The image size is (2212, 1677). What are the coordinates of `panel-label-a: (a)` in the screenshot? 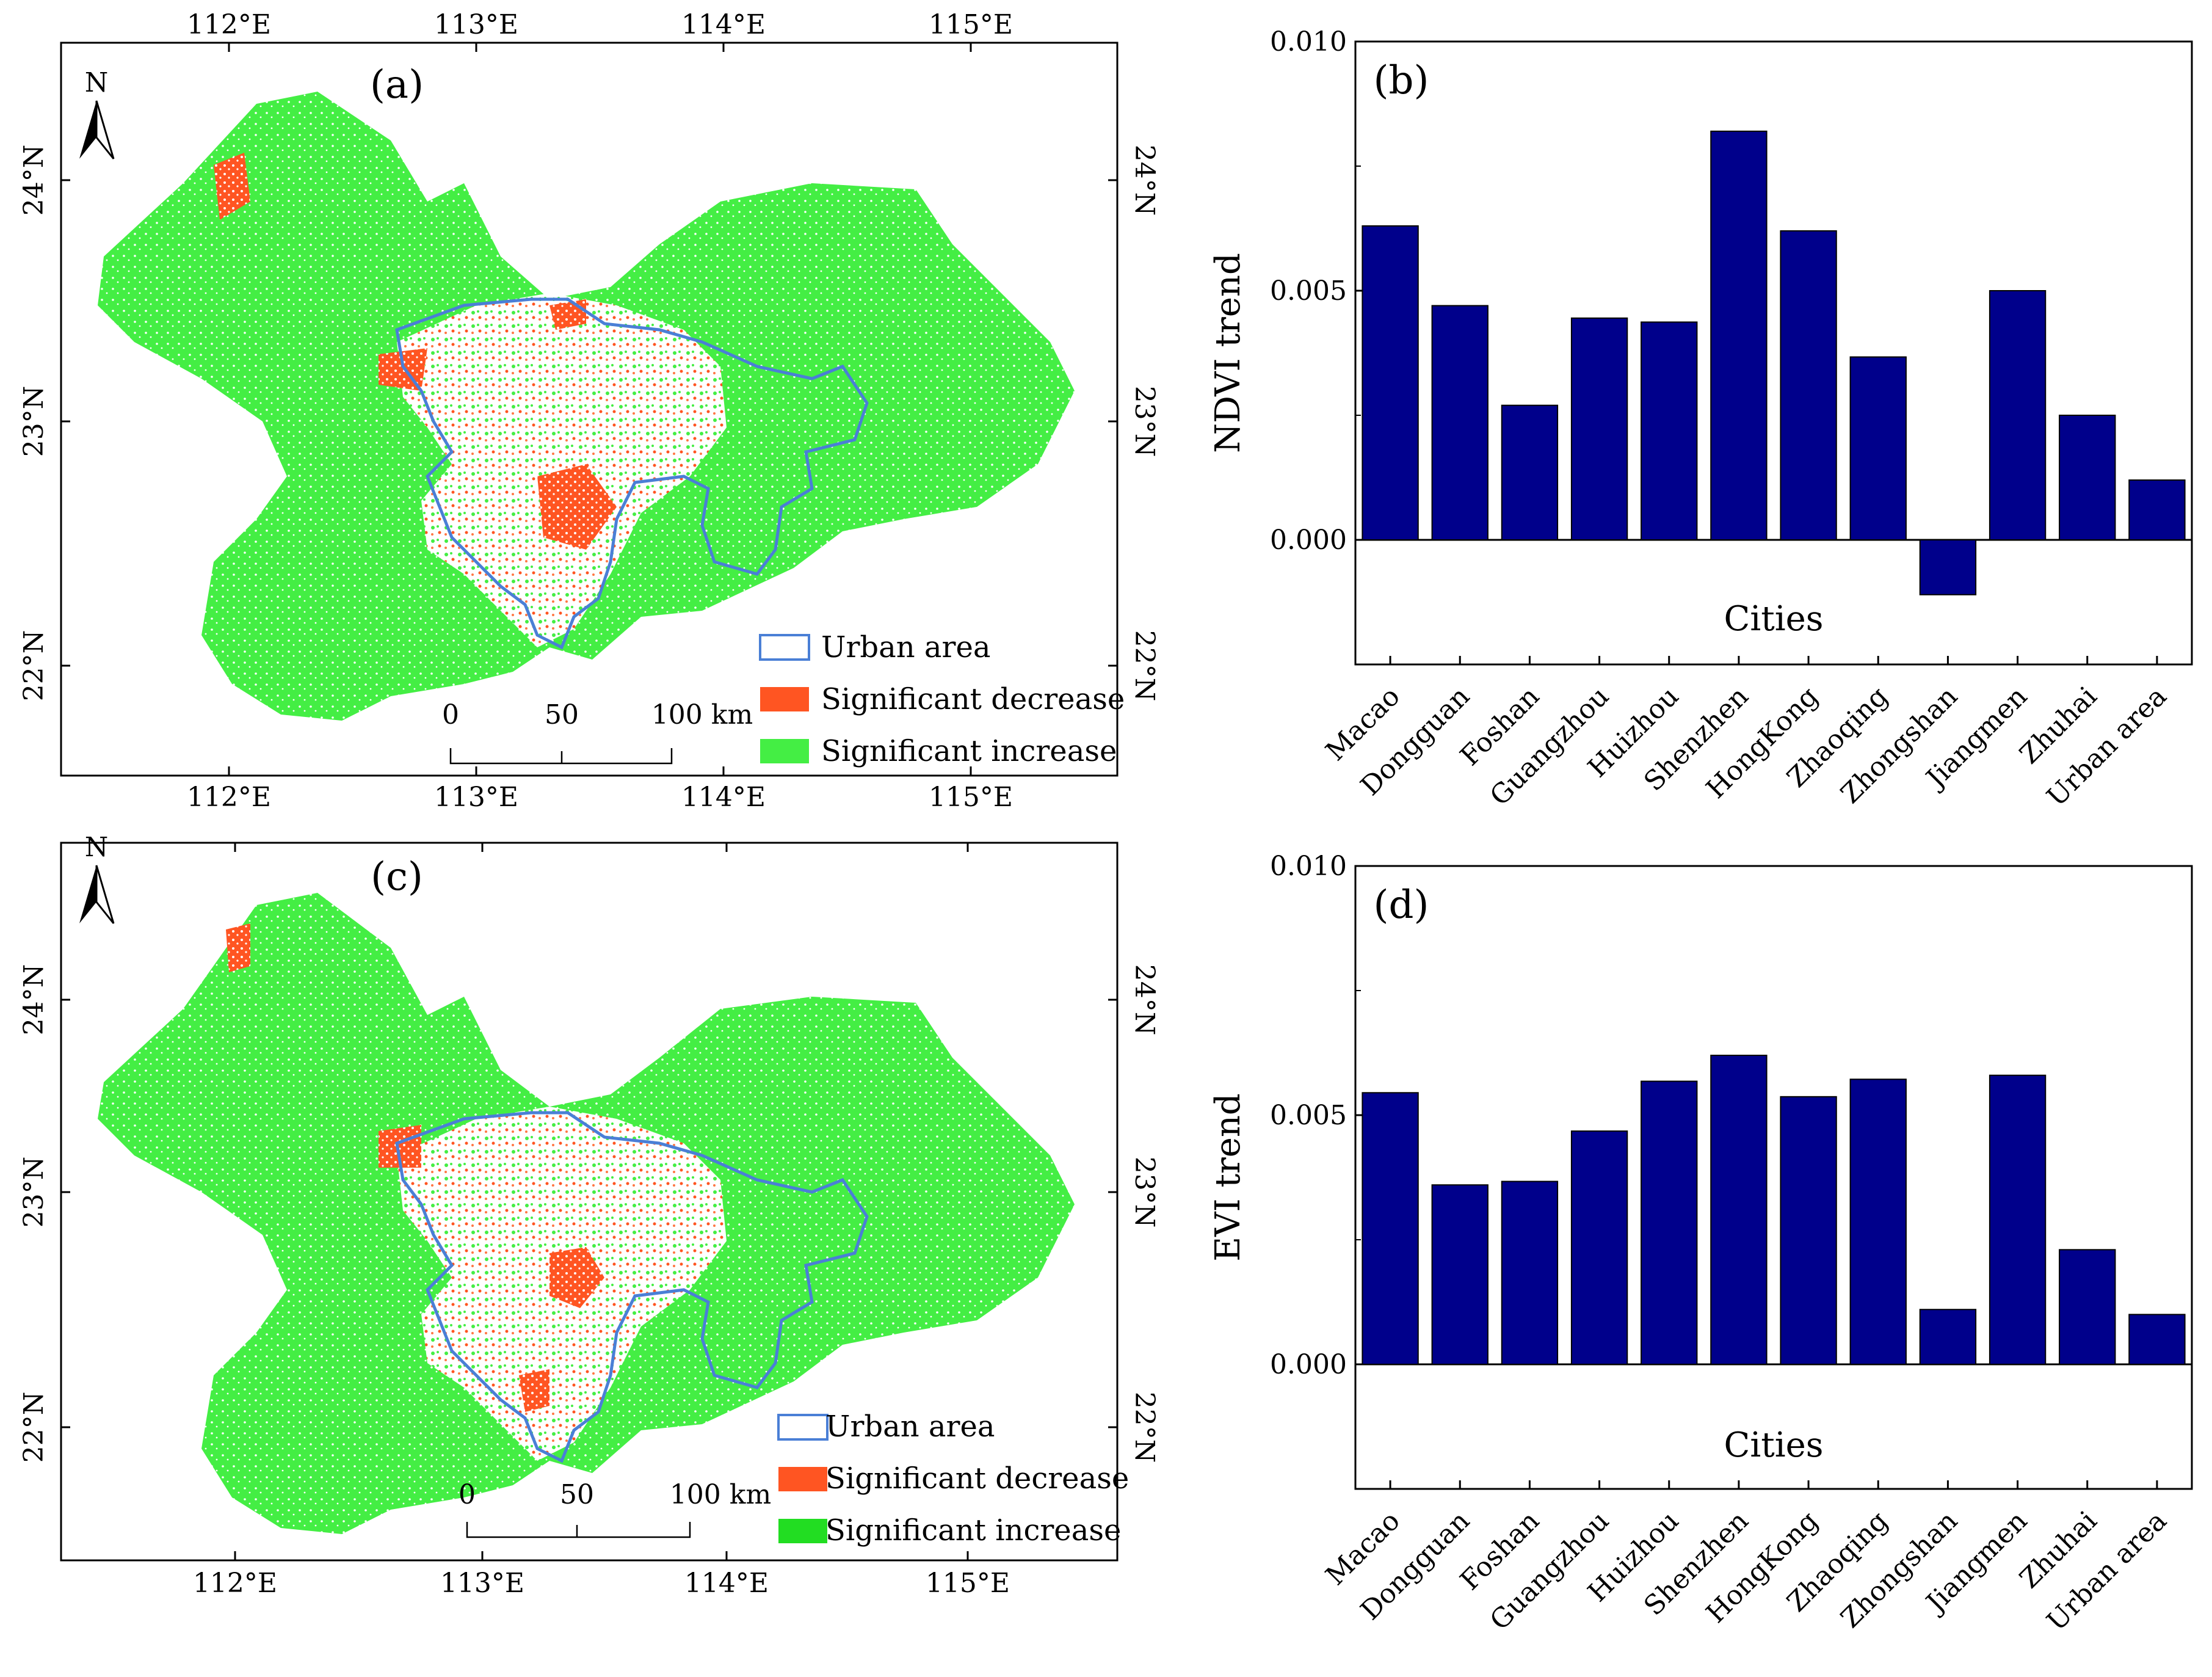 It's located at (397, 84).